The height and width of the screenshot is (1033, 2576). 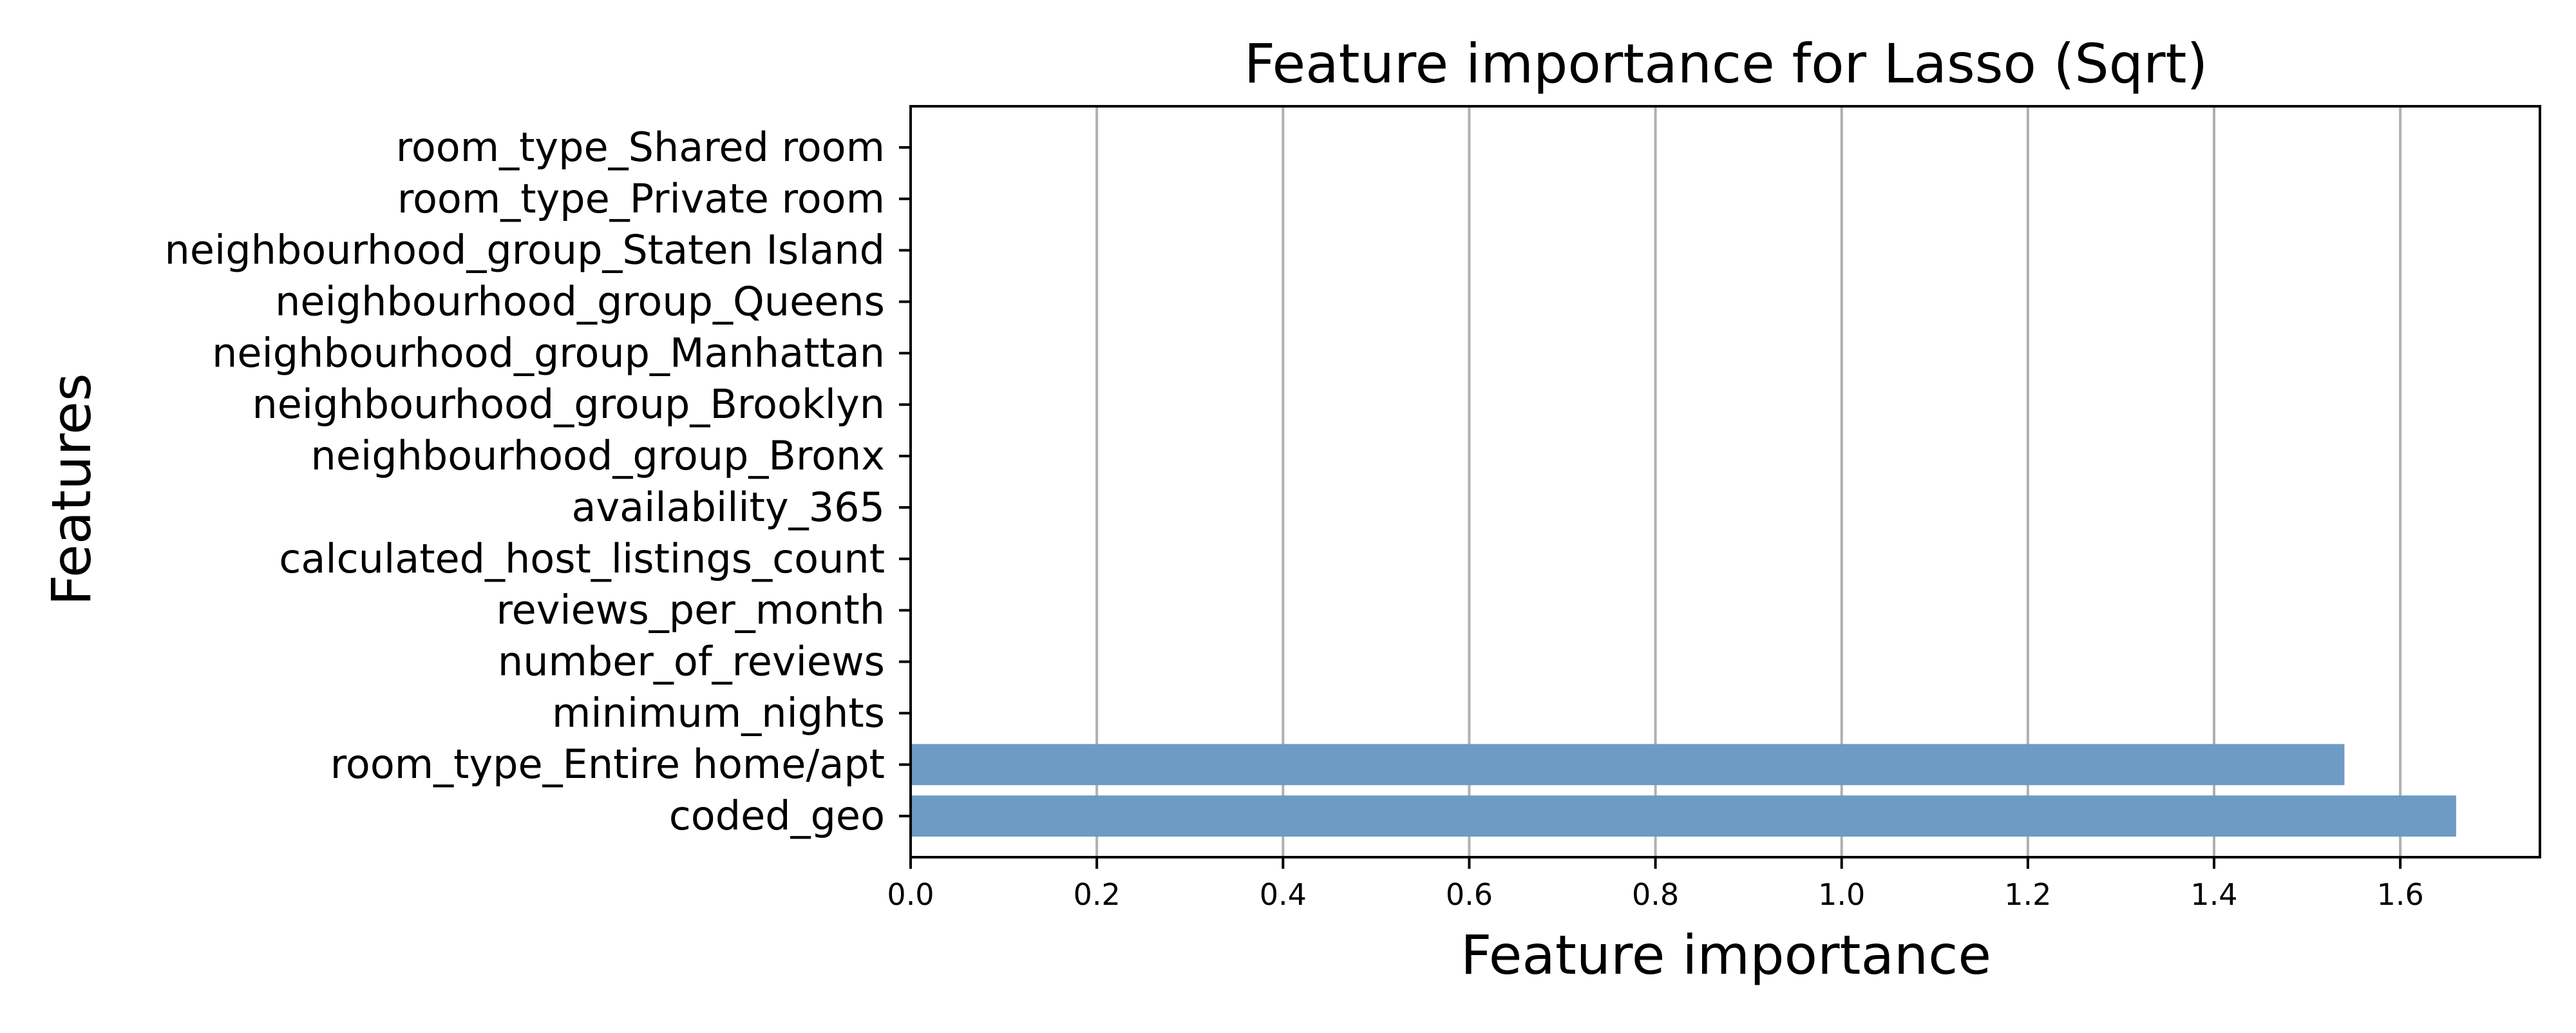 What do you see at coordinates (2400, 894) in the screenshot?
I see `x-tick-label: 1.6` at bounding box center [2400, 894].